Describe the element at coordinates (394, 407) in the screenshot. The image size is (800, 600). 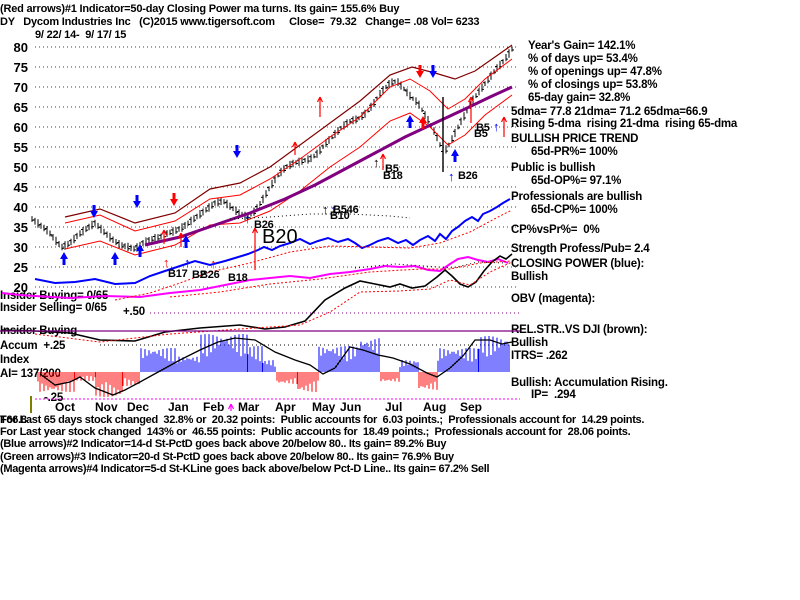
I see `month-label: Jul` at that location.